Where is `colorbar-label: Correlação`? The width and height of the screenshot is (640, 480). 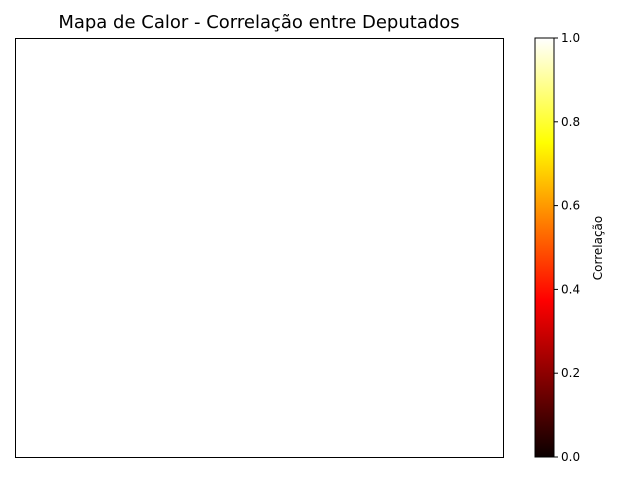
colorbar-label: Correlação is located at coordinates (598, 248).